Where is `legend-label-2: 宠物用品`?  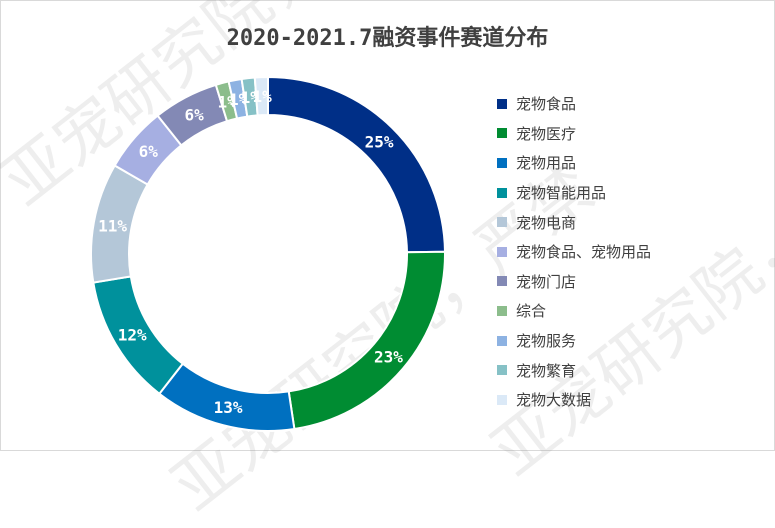
legend-label-2: 宠物用品 is located at coordinates (546, 163).